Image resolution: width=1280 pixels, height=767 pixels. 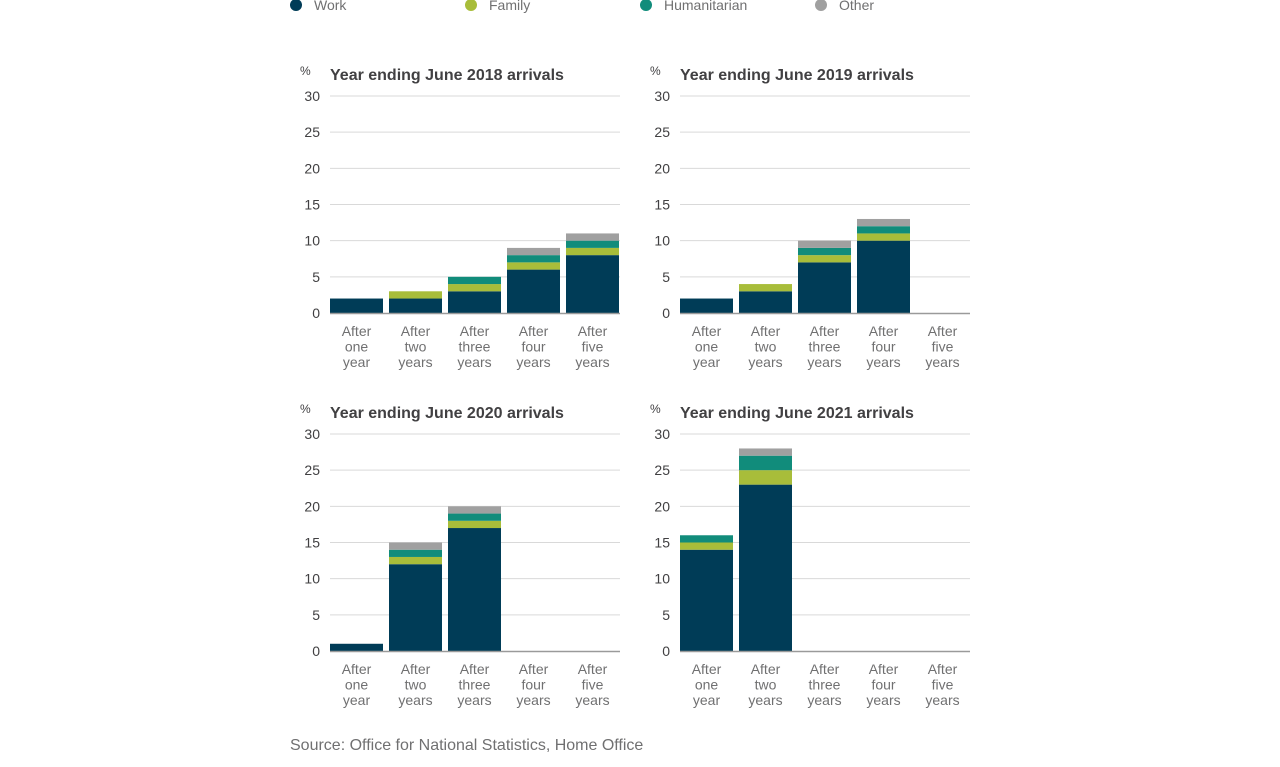 I want to click on legend-label-humanitarian: Humanitarian, so click(x=706, y=6).